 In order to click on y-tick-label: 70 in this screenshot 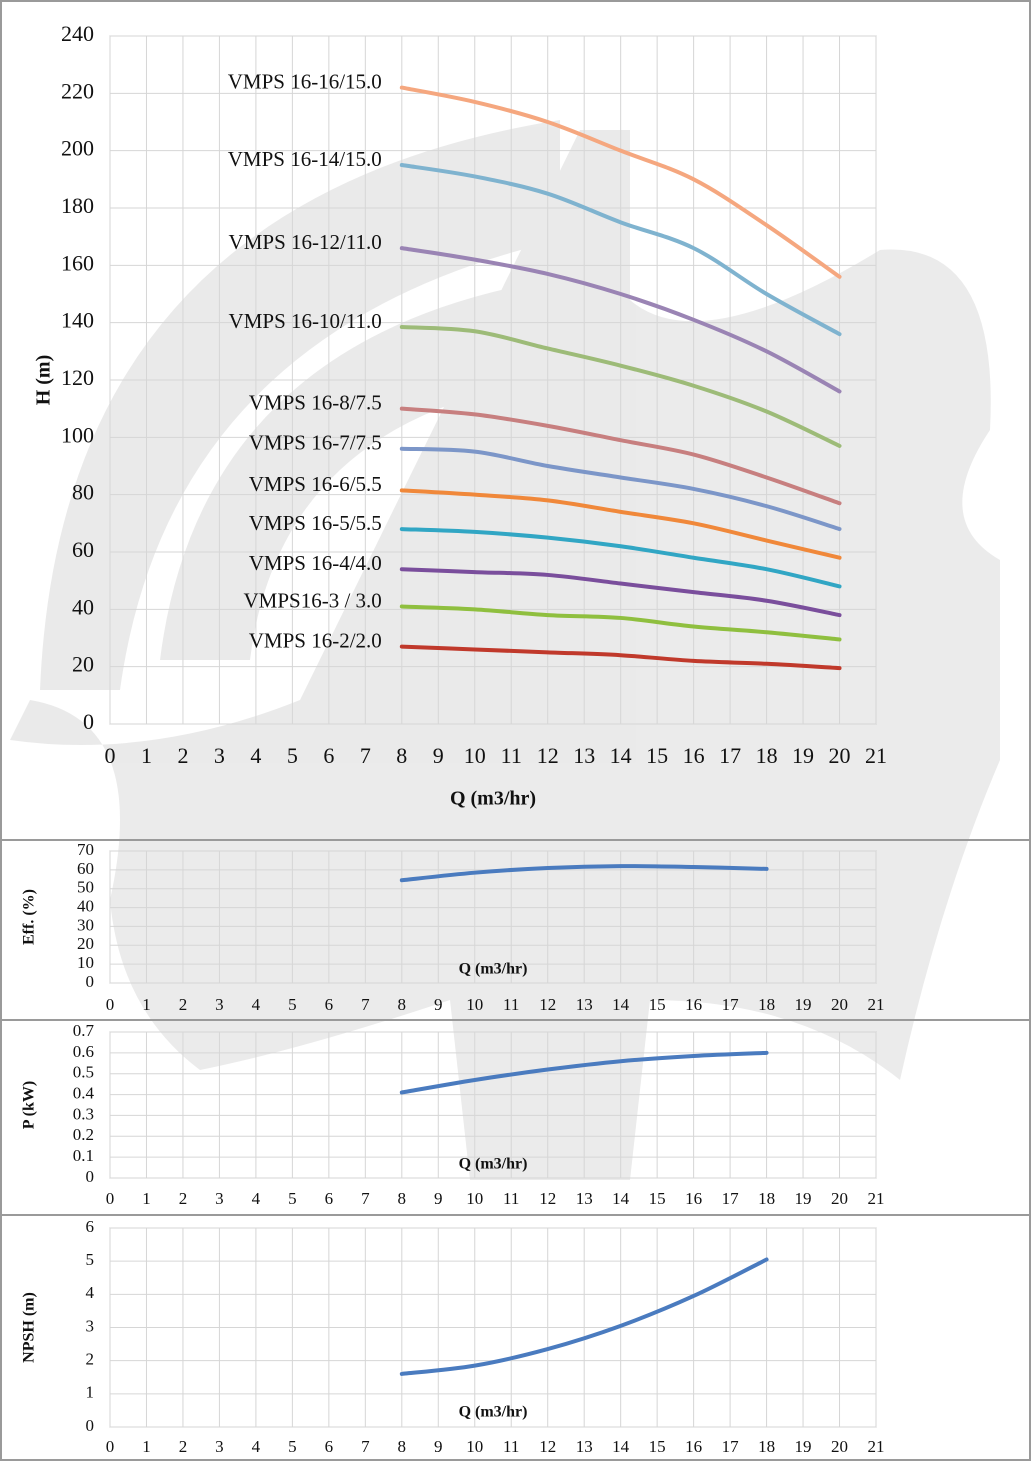, I will do `click(85, 849)`.